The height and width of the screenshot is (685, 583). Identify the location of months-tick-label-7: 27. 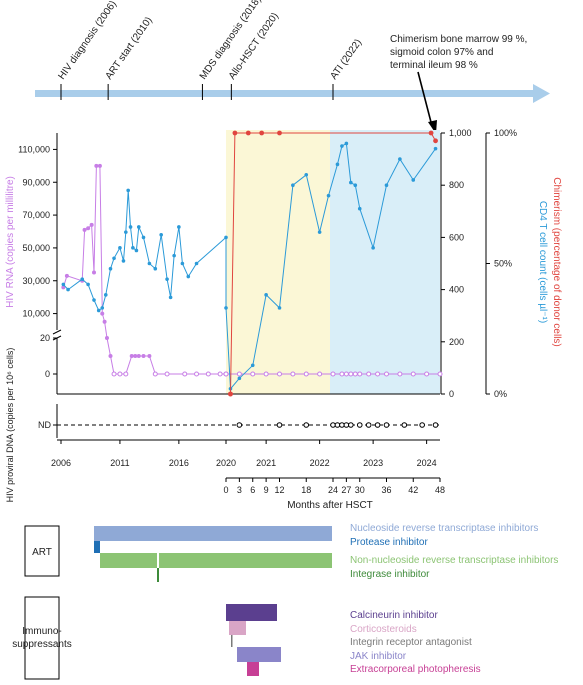
(346, 490).